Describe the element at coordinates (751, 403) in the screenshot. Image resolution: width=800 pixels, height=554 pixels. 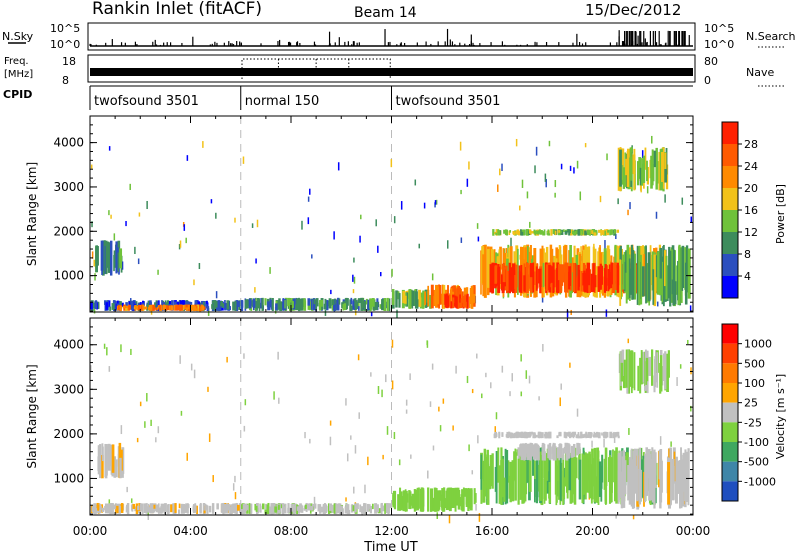
I see `colorbar-tick-label: 25` at that location.